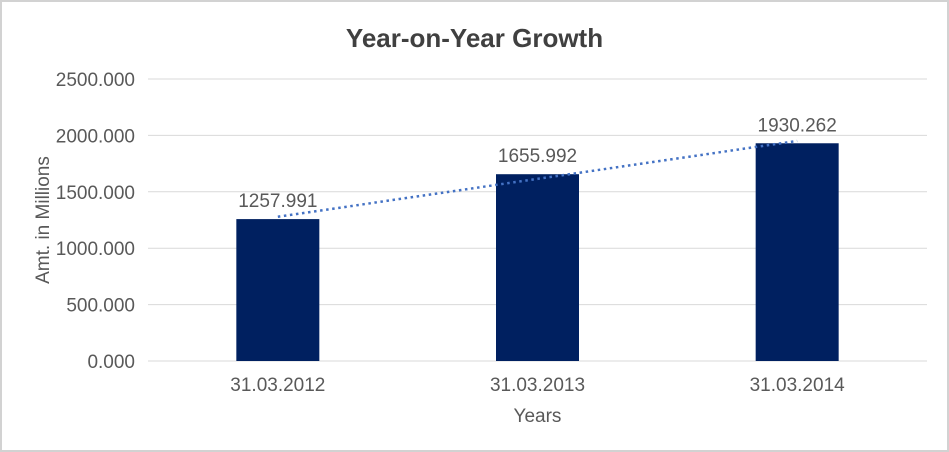 The width and height of the screenshot is (949, 452). I want to click on x-tick-label: 31.03.2012, so click(277, 385).